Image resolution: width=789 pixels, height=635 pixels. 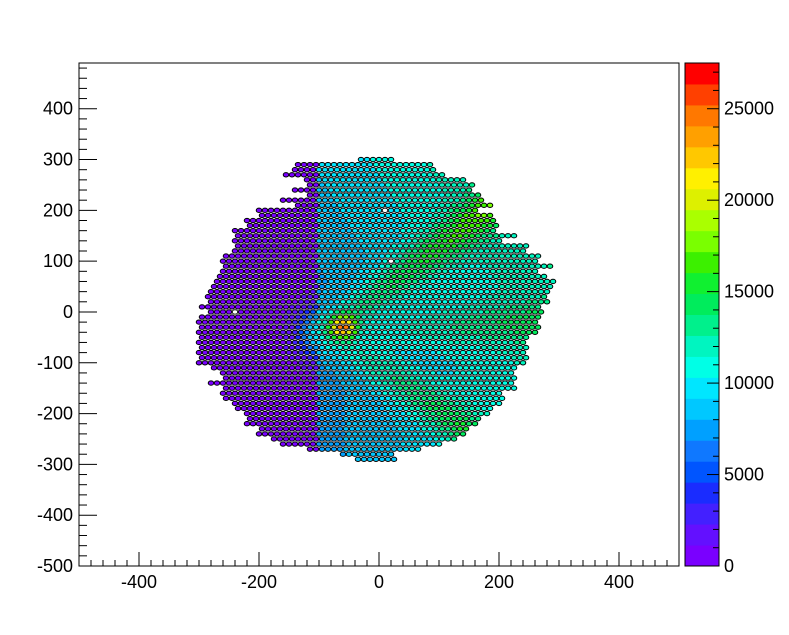 What do you see at coordinates (58, 109) in the screenshot?
I see `y-tick-label: 400` at bounding box center [58, 109].